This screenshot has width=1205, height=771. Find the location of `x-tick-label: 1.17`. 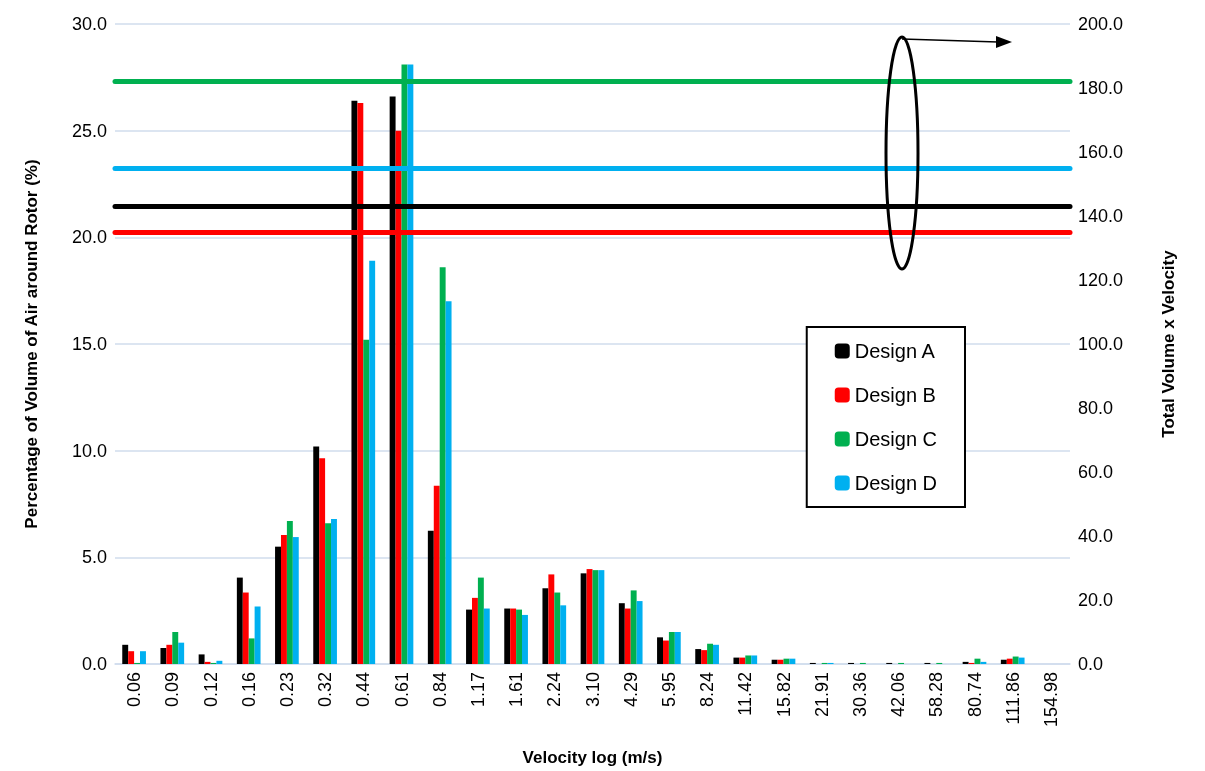

x-tick-label: 1.17 is located at coordinates (477, 690).